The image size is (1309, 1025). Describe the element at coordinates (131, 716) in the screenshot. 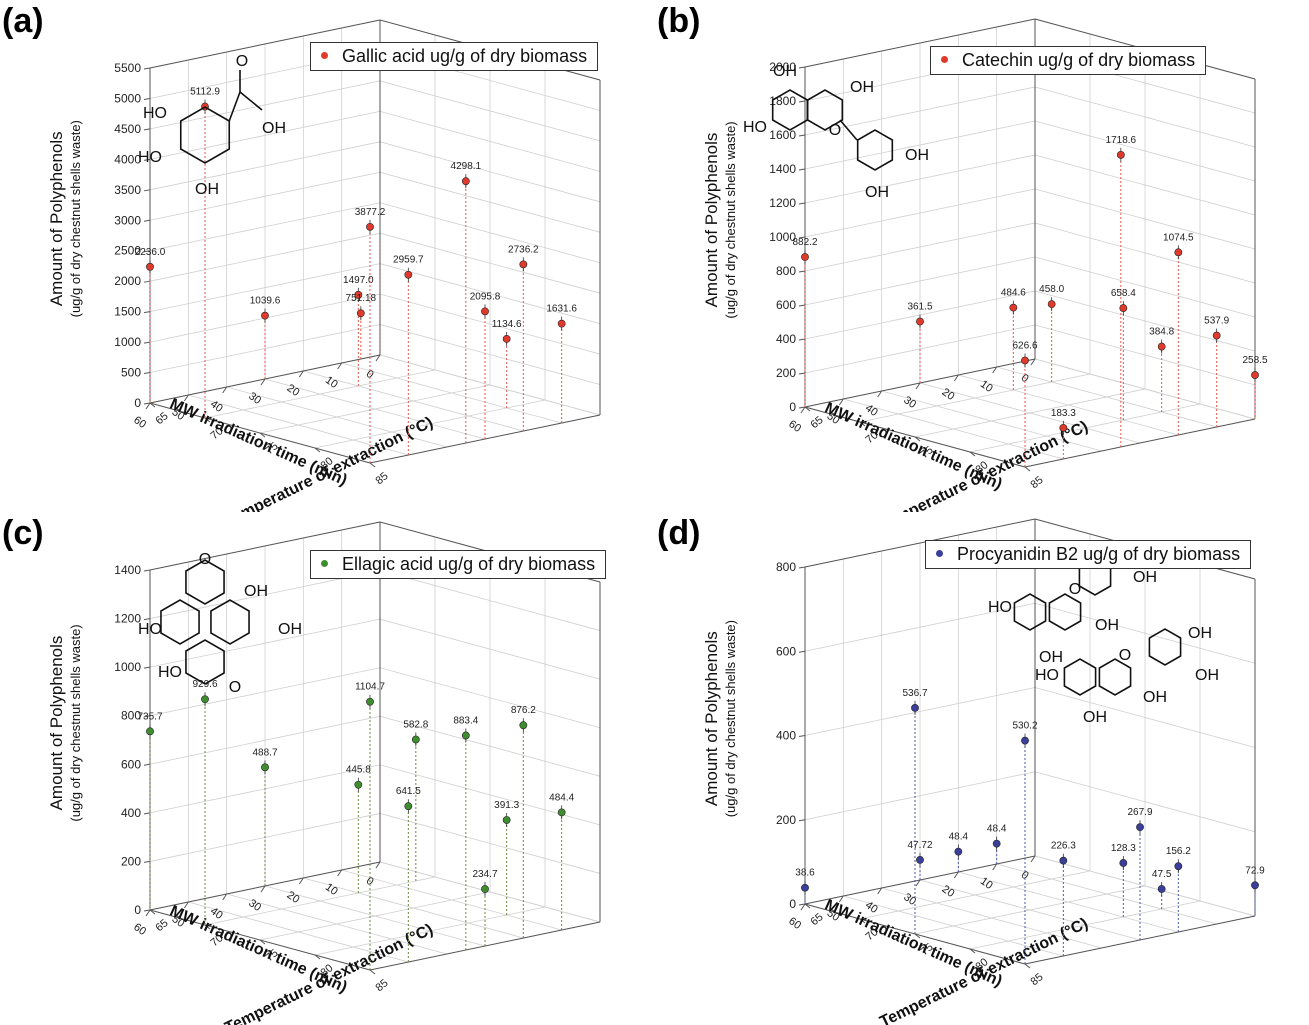

I see `y-tick-label: 800` at that location.